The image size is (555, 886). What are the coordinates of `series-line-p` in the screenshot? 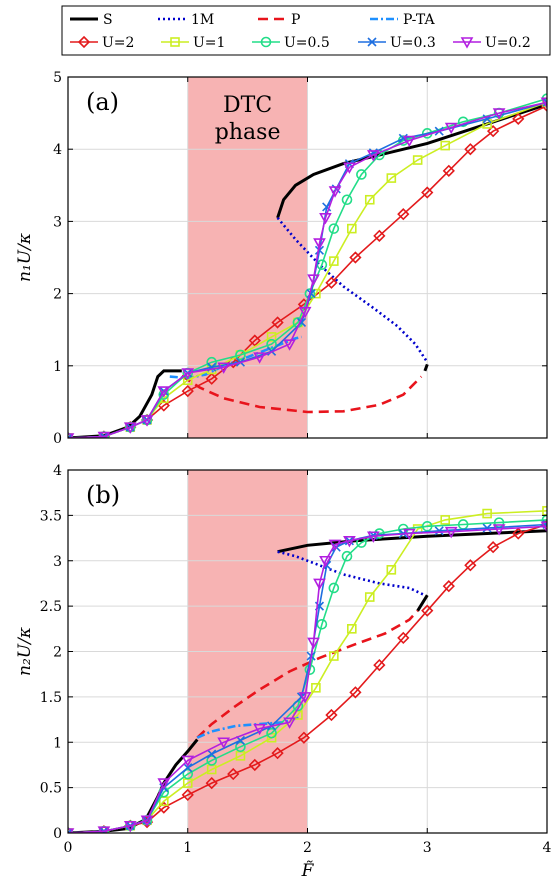 It's located at (302, 394).